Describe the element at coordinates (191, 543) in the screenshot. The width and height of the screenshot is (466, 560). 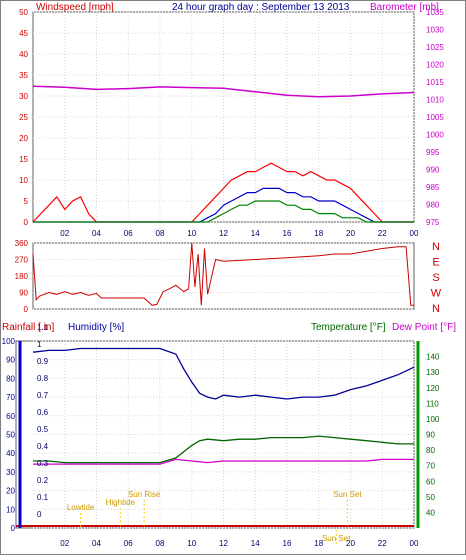
I see `climate-x-tick-label: 10` at that location.